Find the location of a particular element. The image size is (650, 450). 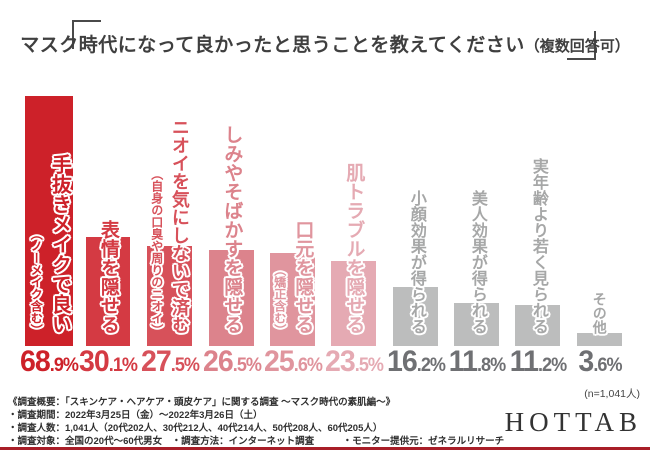

bar-label: ニオイを気にしないで済む is located at coordinates (179, 226).